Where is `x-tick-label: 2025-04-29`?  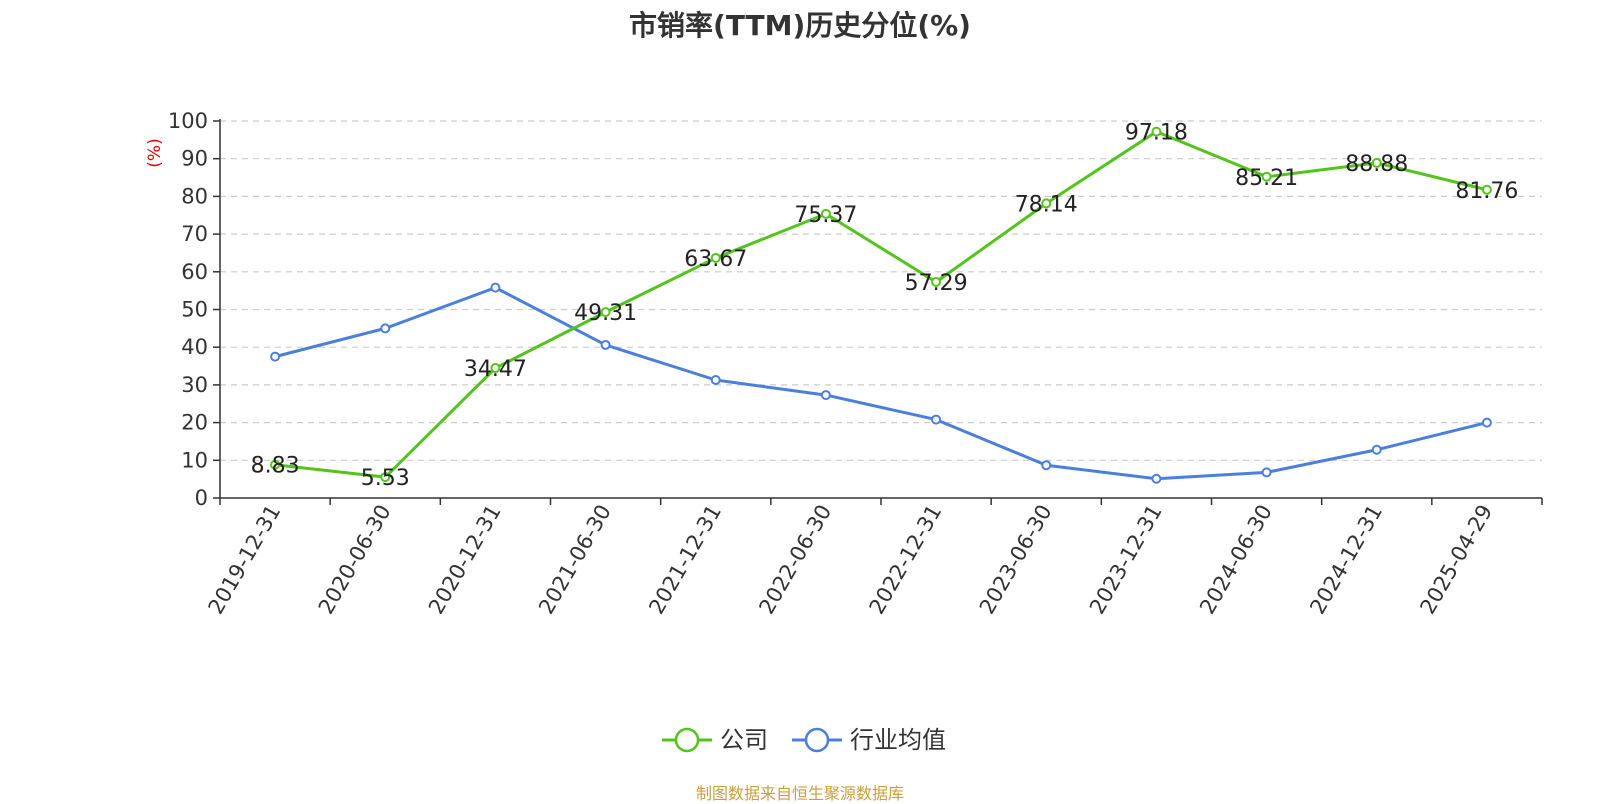
x-tick-label: 2025-04-29 is located at coordinates (1456, 560).